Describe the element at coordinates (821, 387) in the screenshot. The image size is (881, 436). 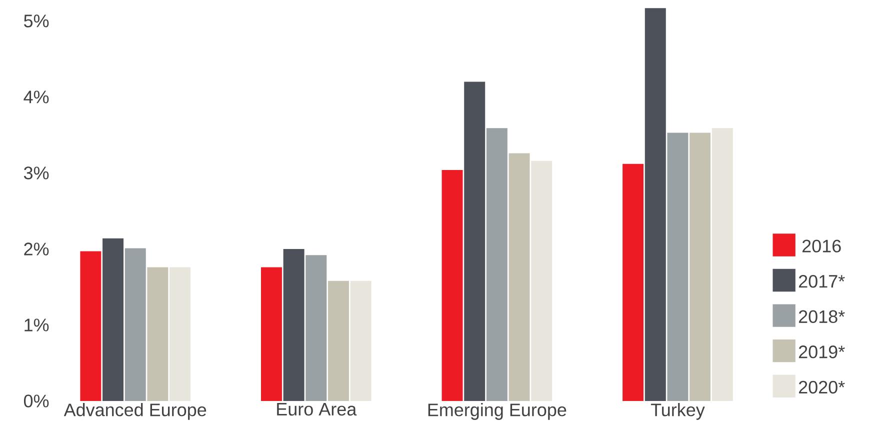
I see `legend-label: 2020*` at that location.